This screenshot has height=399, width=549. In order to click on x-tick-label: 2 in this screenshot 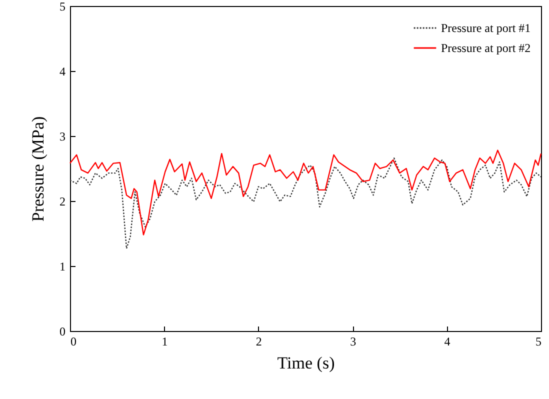, I will do `click(259, 341)`.